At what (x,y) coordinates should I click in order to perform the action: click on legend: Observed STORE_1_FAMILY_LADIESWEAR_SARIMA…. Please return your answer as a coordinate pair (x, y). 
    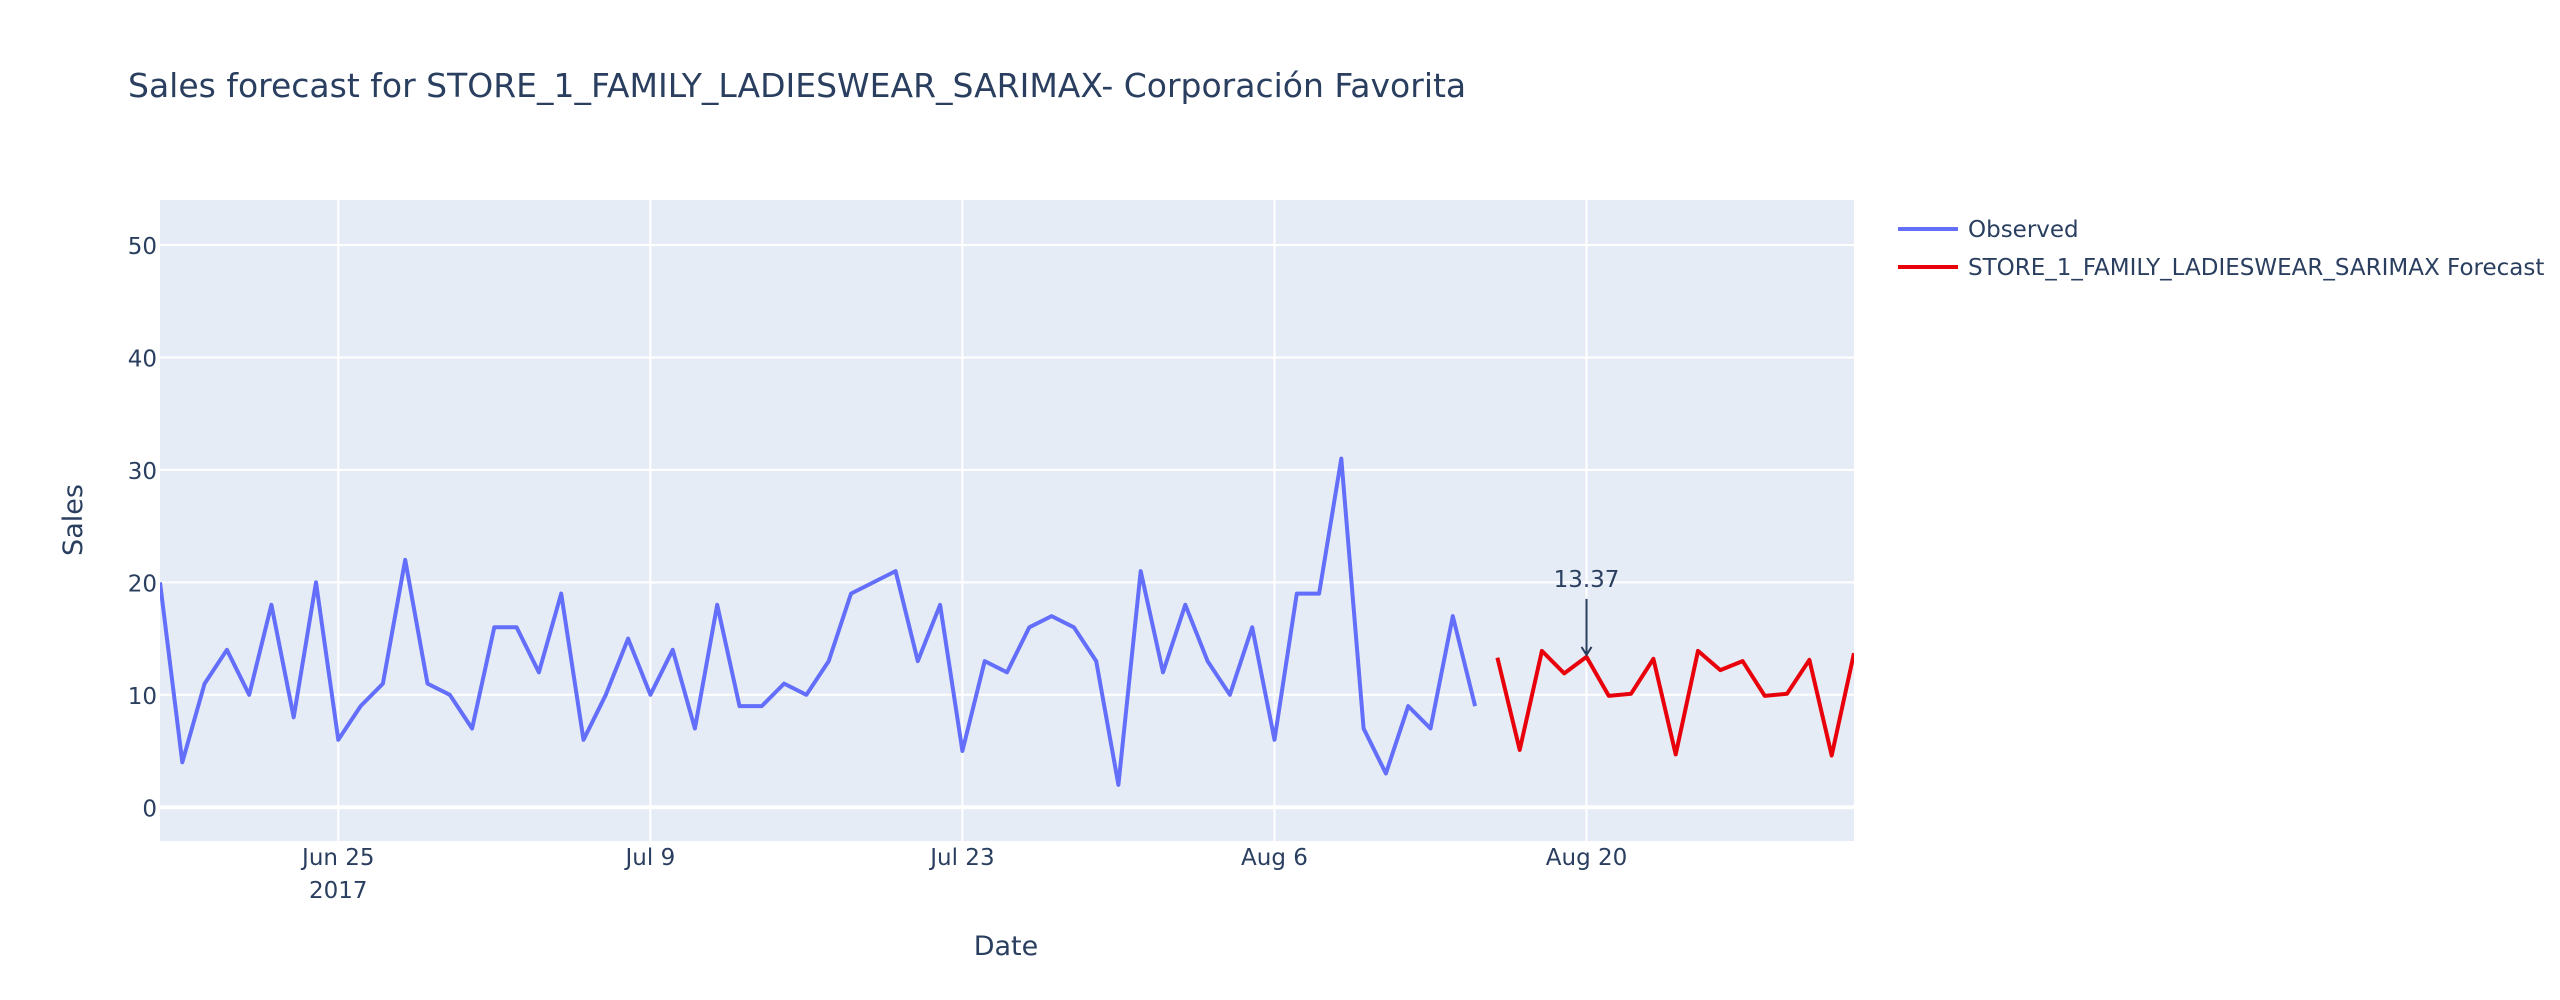
    Looking at the image, I should click on (2221, 249).